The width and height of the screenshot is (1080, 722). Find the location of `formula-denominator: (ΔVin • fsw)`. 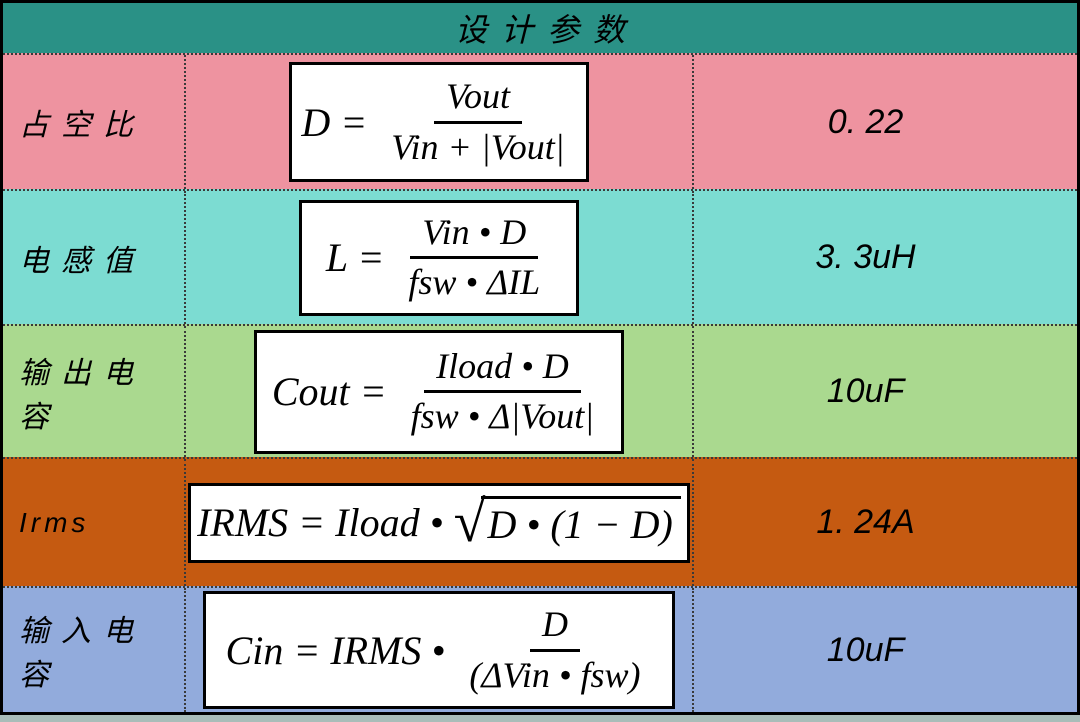

formula-denominator: (ΔVin • fsw) is located at coordinates (555, 674).